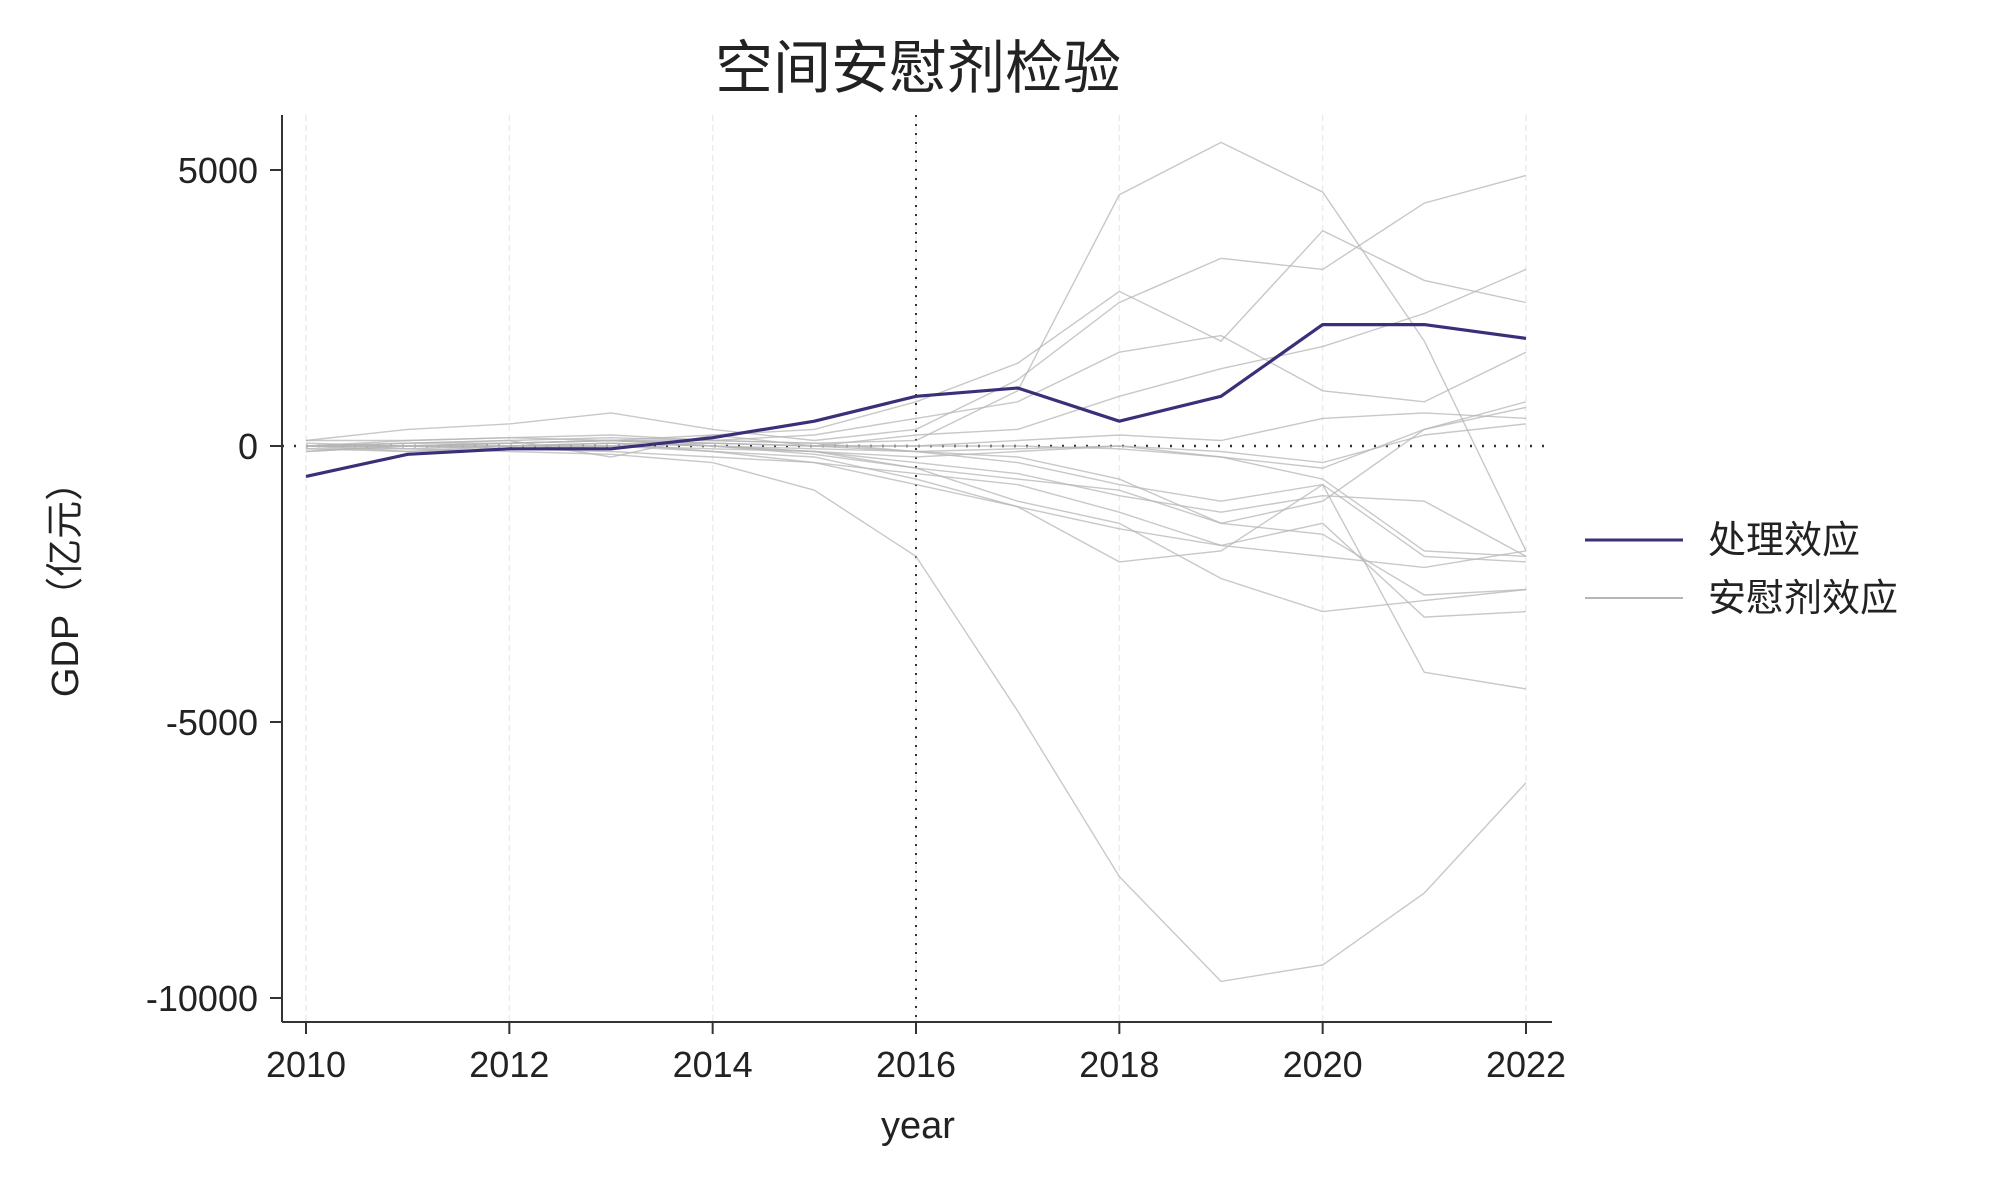  I want to click on x-tick-label: 2014, so click(713, 1064).